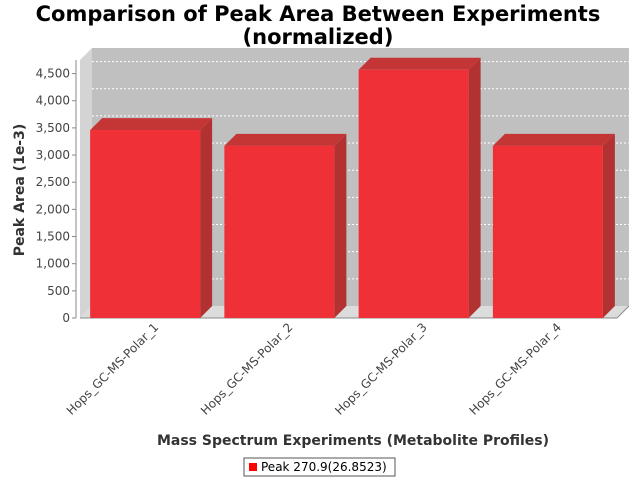 This screenshot has width=640, height=480. I want to click on x-tick-label: Hops_GC-MS-Polar_2, so click(247, 369).